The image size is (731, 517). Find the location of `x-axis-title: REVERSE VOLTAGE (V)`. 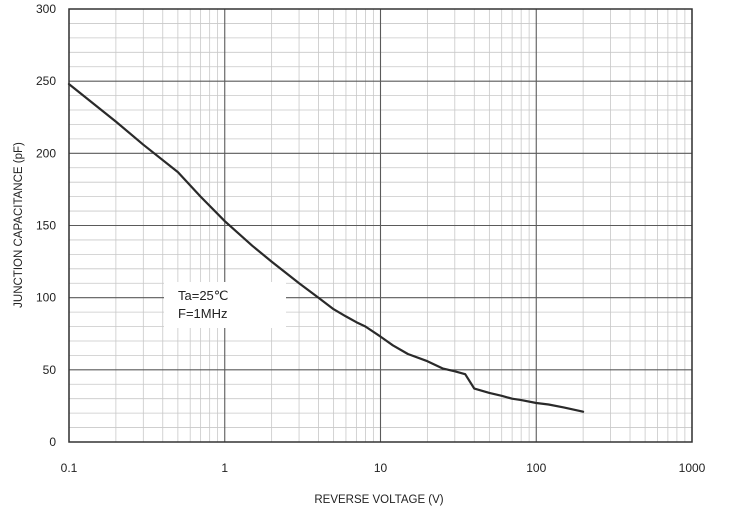

x-axis-title: REVERSE VOLTAGE (V) is located at coordinates (378, 500).